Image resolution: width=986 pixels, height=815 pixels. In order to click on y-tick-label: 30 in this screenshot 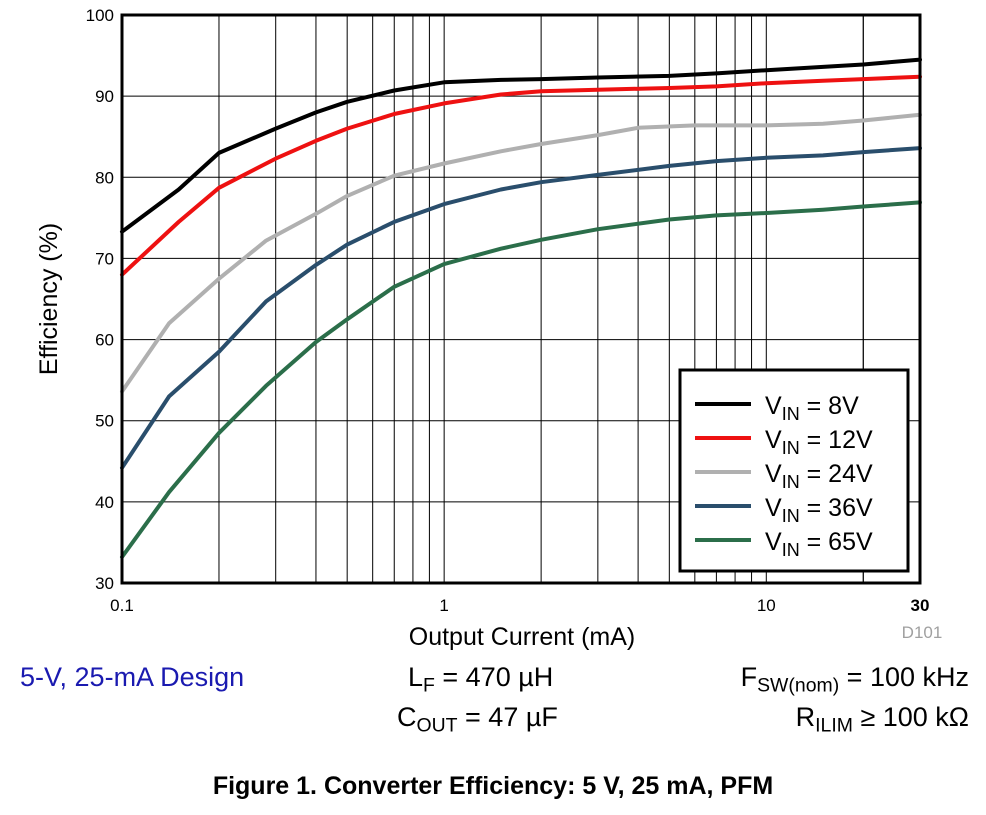, I will do `click(104, 583)`.